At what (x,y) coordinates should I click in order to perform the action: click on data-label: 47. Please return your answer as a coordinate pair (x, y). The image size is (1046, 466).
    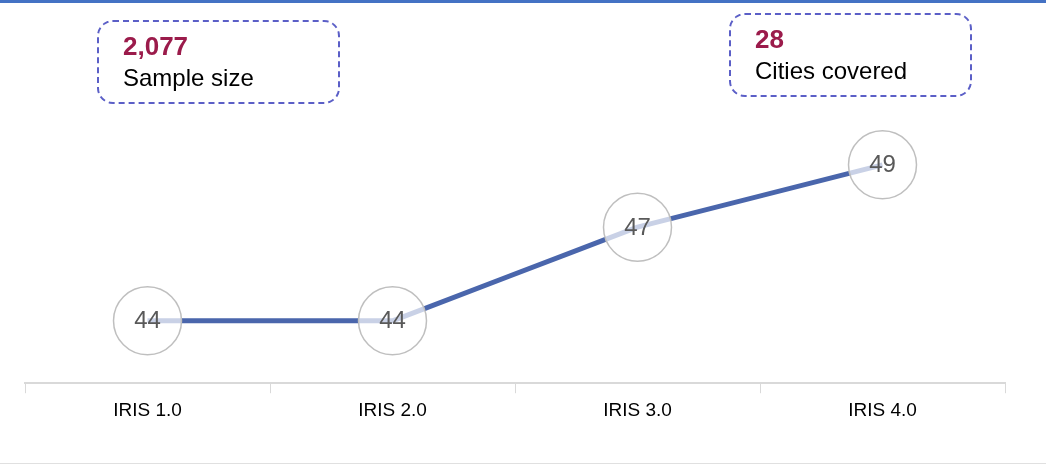
    Looking at the image, I should click on (637, 226).